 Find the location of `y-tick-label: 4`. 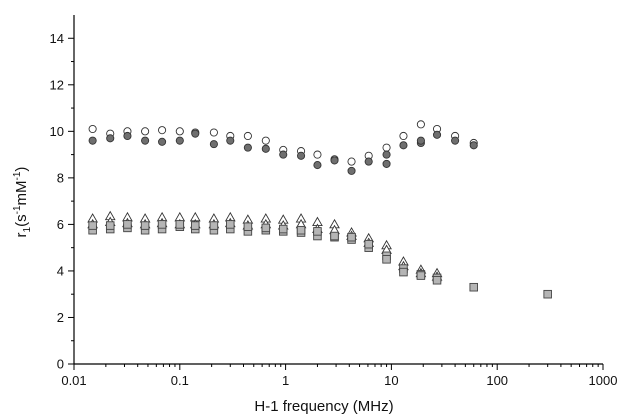

y-tick-label: 4 is located at coordinates (60, 270).